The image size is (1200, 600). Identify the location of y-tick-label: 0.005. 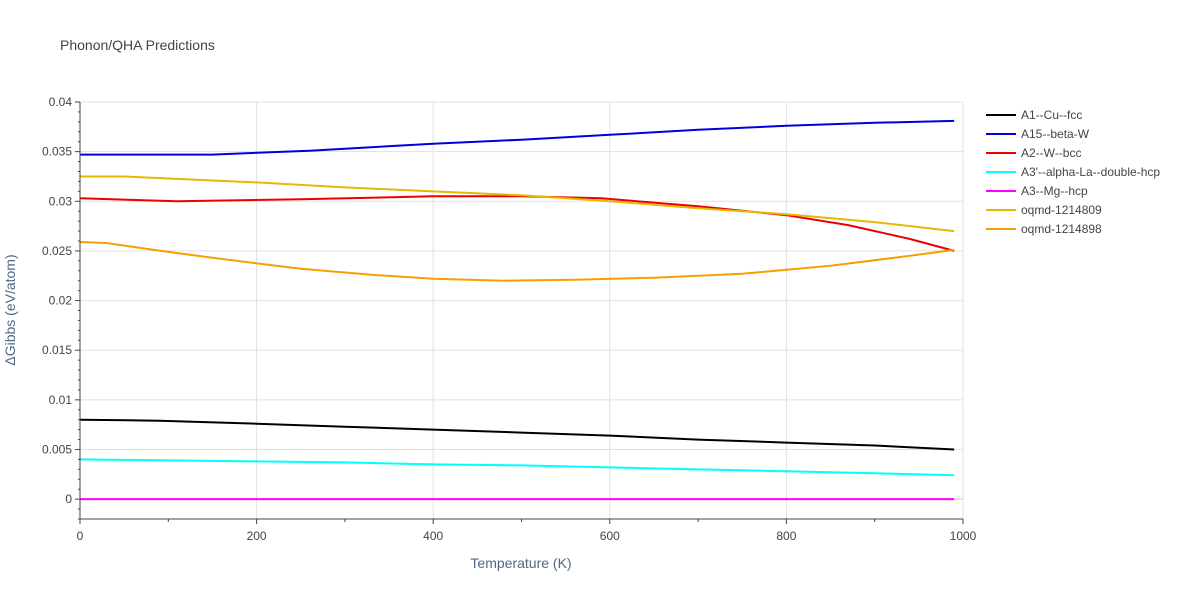
(57, 450).